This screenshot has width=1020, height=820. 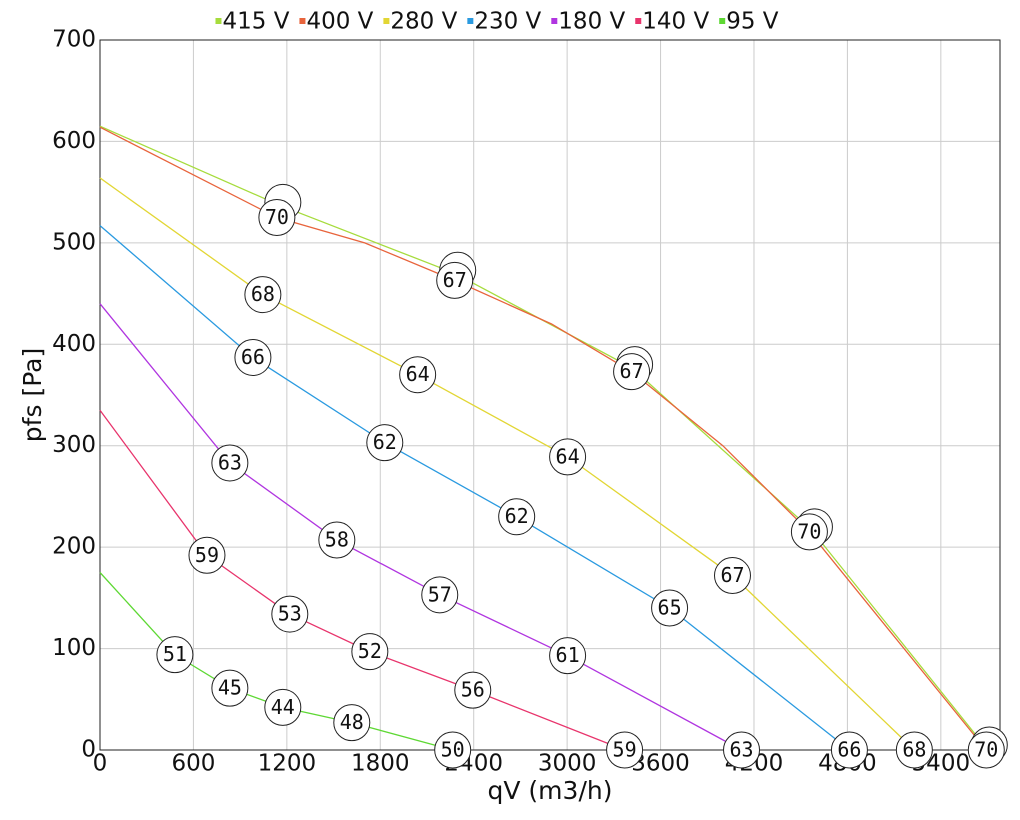 I want to click on sound-label: 53, so click(x=290, y=614).